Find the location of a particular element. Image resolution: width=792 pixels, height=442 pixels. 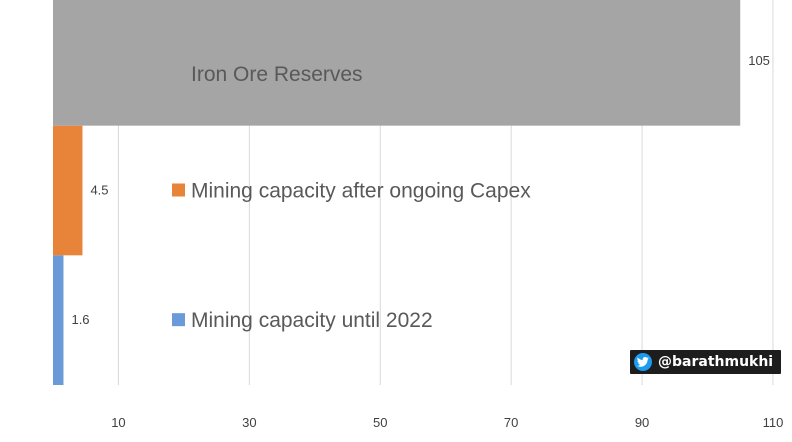

data-label-iron-ore-reserves: 105 is located at coordinates (759, 60).